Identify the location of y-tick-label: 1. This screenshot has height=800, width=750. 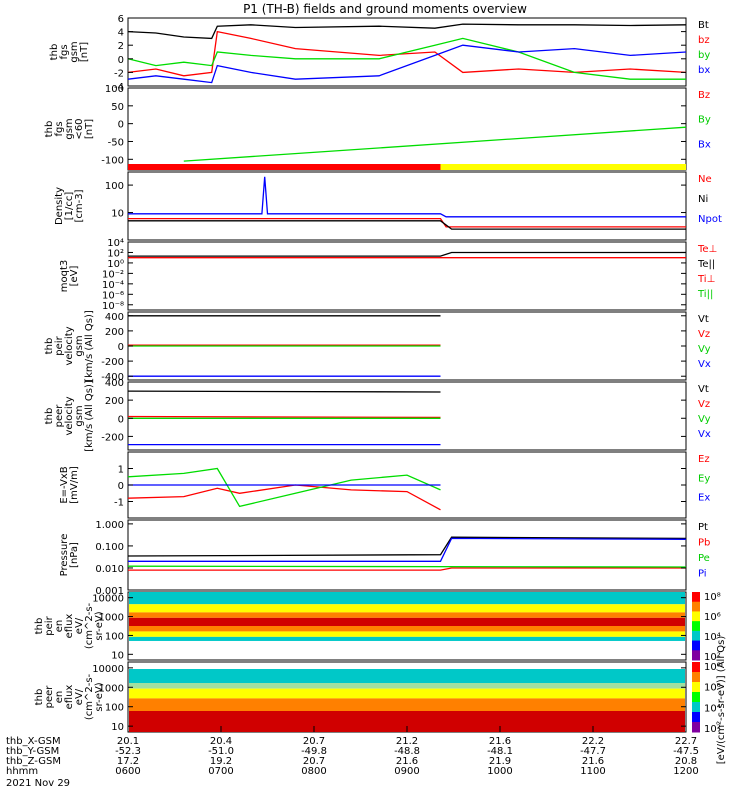
(121, 470).